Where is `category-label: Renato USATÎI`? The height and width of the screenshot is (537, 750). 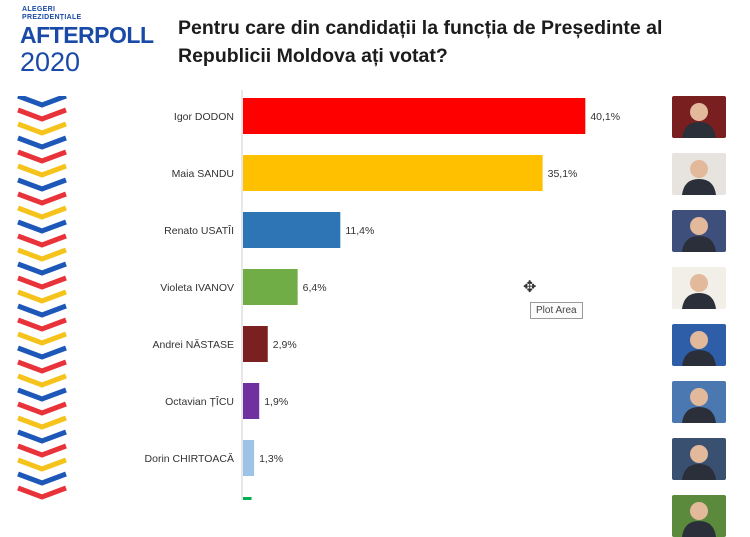
category-label: Renato USATÎI is located at coordinates (199, 230).